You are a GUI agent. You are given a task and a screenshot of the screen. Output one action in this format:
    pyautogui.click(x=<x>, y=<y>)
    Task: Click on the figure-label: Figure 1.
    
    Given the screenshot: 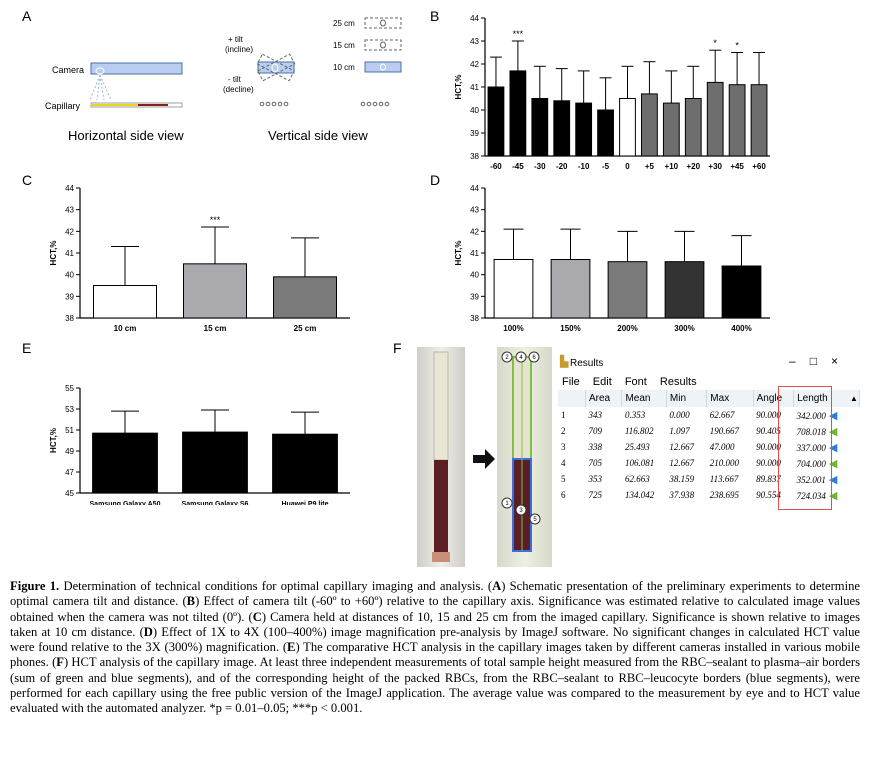 What is the action you would take?
    pyautogui.click(x=35, y=586)
    